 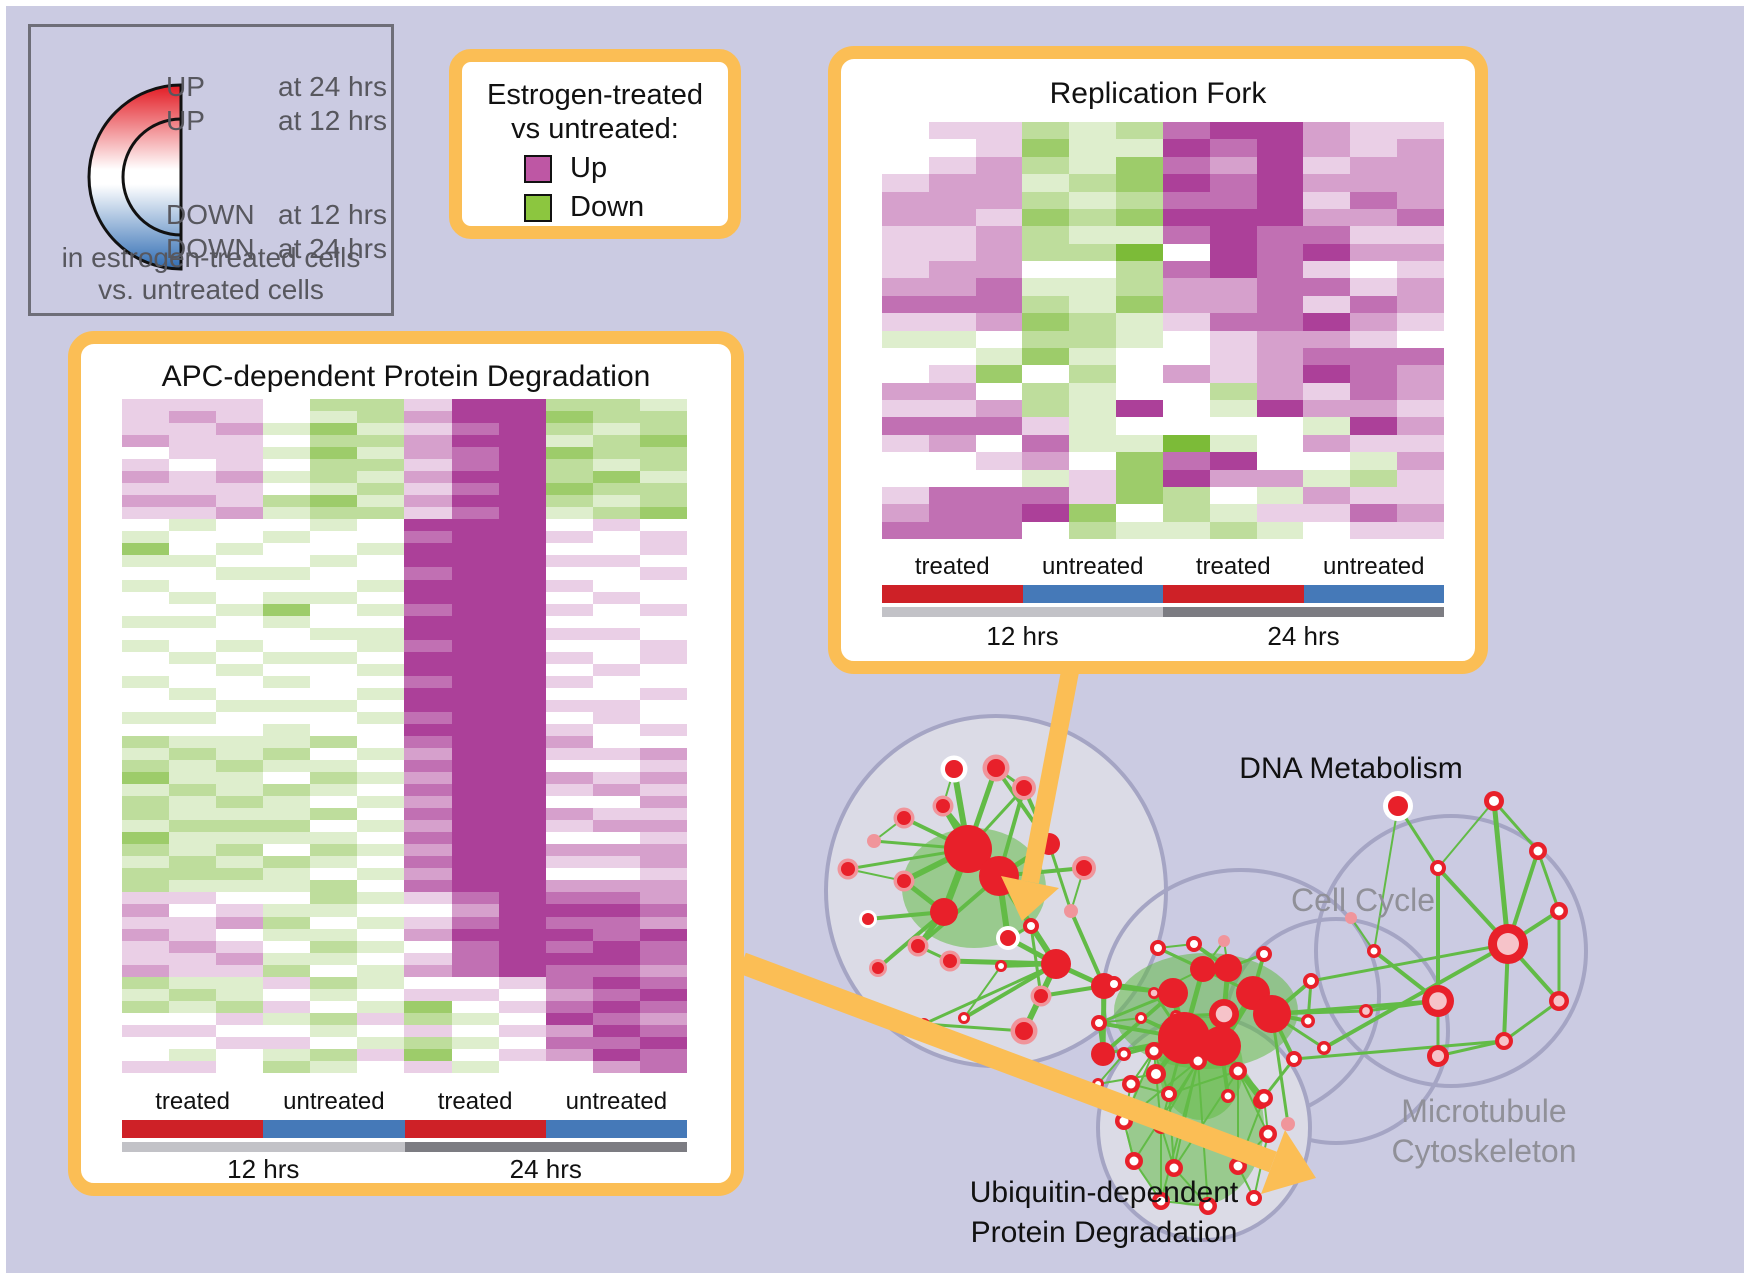 I want to click on legend-row-down: Down, so click(x=626, y=207).